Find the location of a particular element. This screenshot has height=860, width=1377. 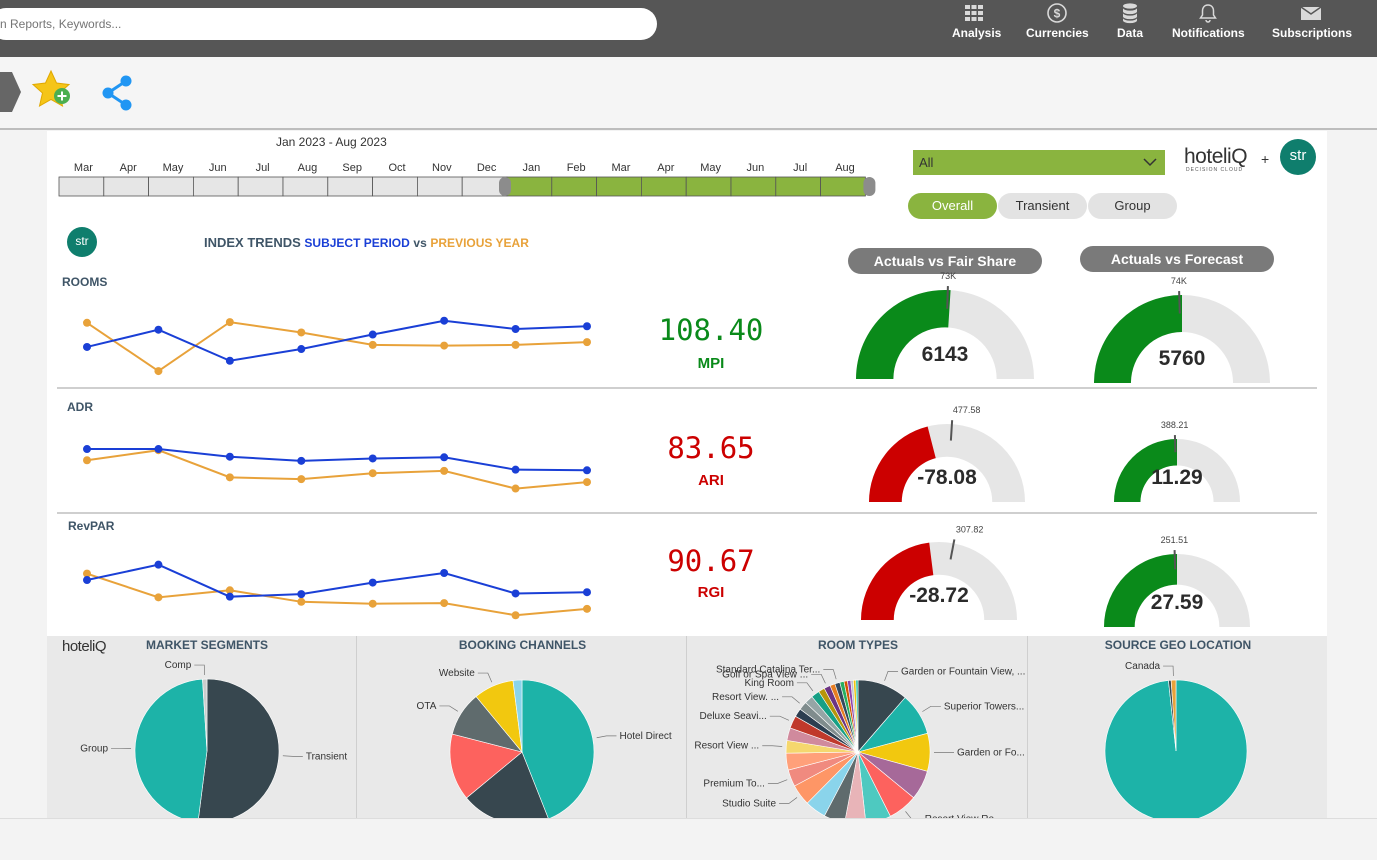

timeline-month-label: May is located at coordinates (173, 168).